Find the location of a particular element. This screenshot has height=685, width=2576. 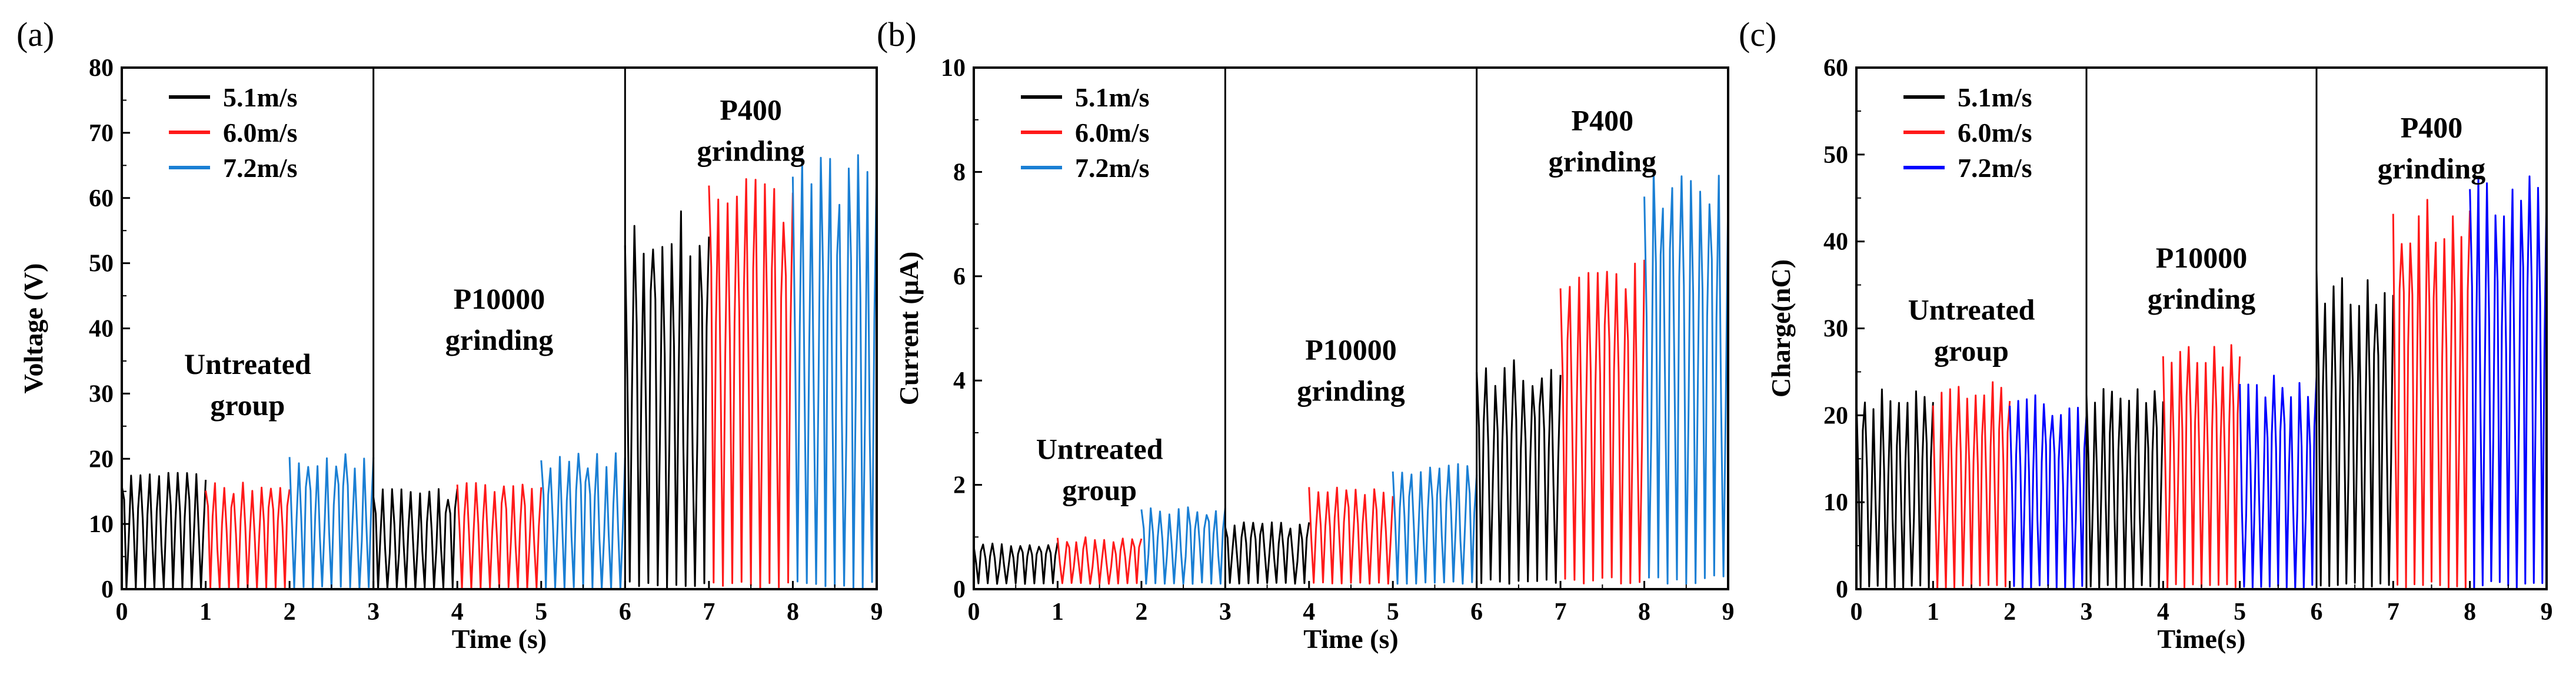

y-tick-label: 0 is located at coordinates (959, 589).